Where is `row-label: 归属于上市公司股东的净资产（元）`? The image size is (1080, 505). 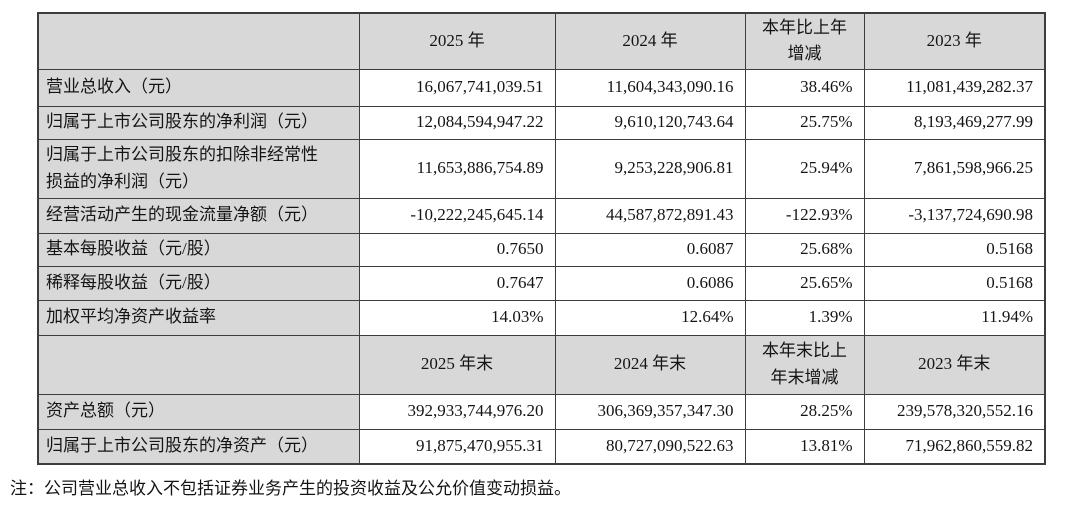
row-label: 归属于上市公司股东的净资产（元） is located at coordinates (198, 446).